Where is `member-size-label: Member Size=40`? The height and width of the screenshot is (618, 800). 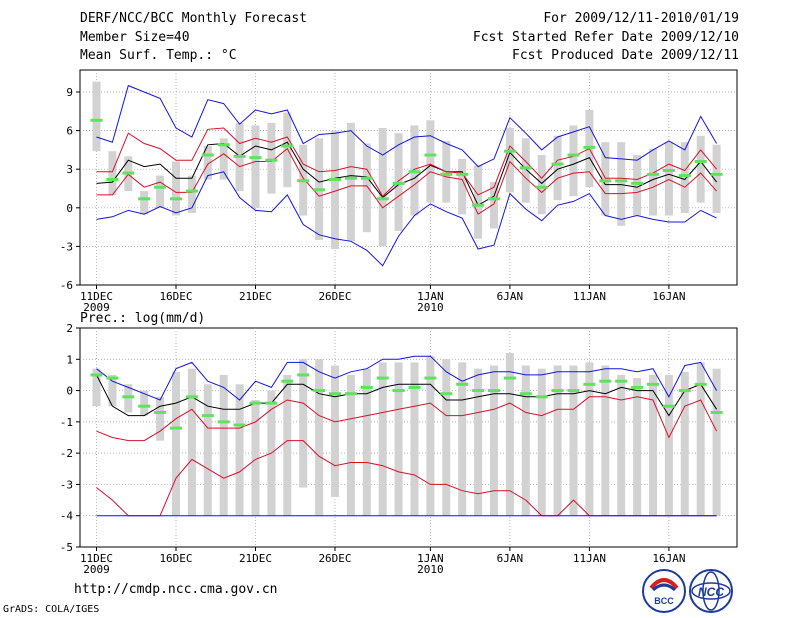 member-size-label: Member Size=40 is located at coordinates (135, 37).